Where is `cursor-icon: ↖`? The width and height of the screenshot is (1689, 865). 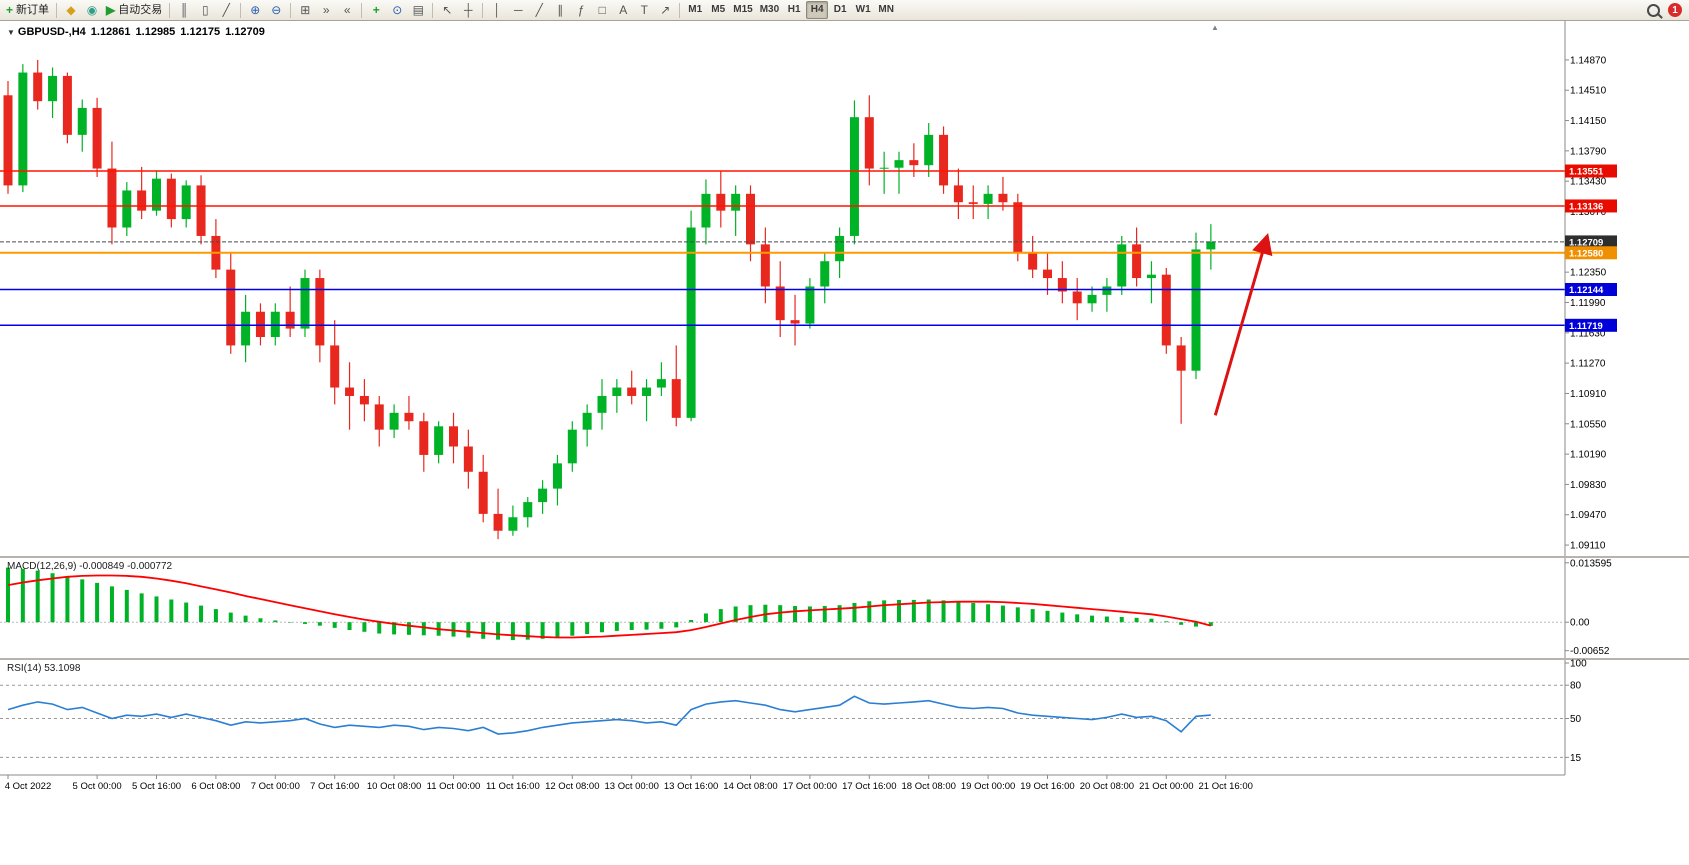 cursor-icon: ↖ is located at coordinates (447, 10).